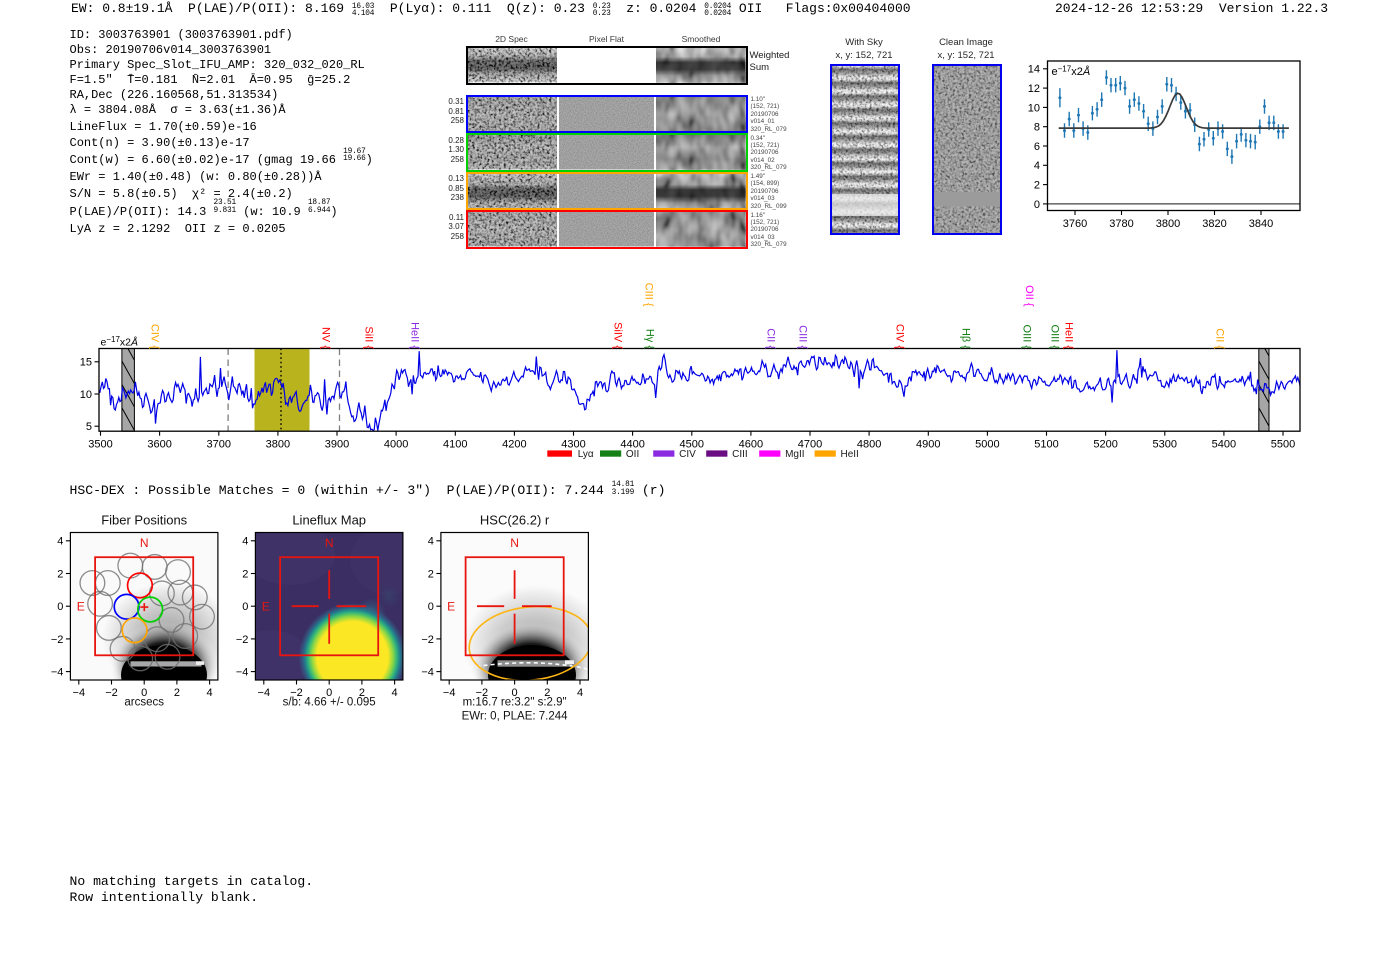  I want to click on svg-text: 4300, so click(573, 444).